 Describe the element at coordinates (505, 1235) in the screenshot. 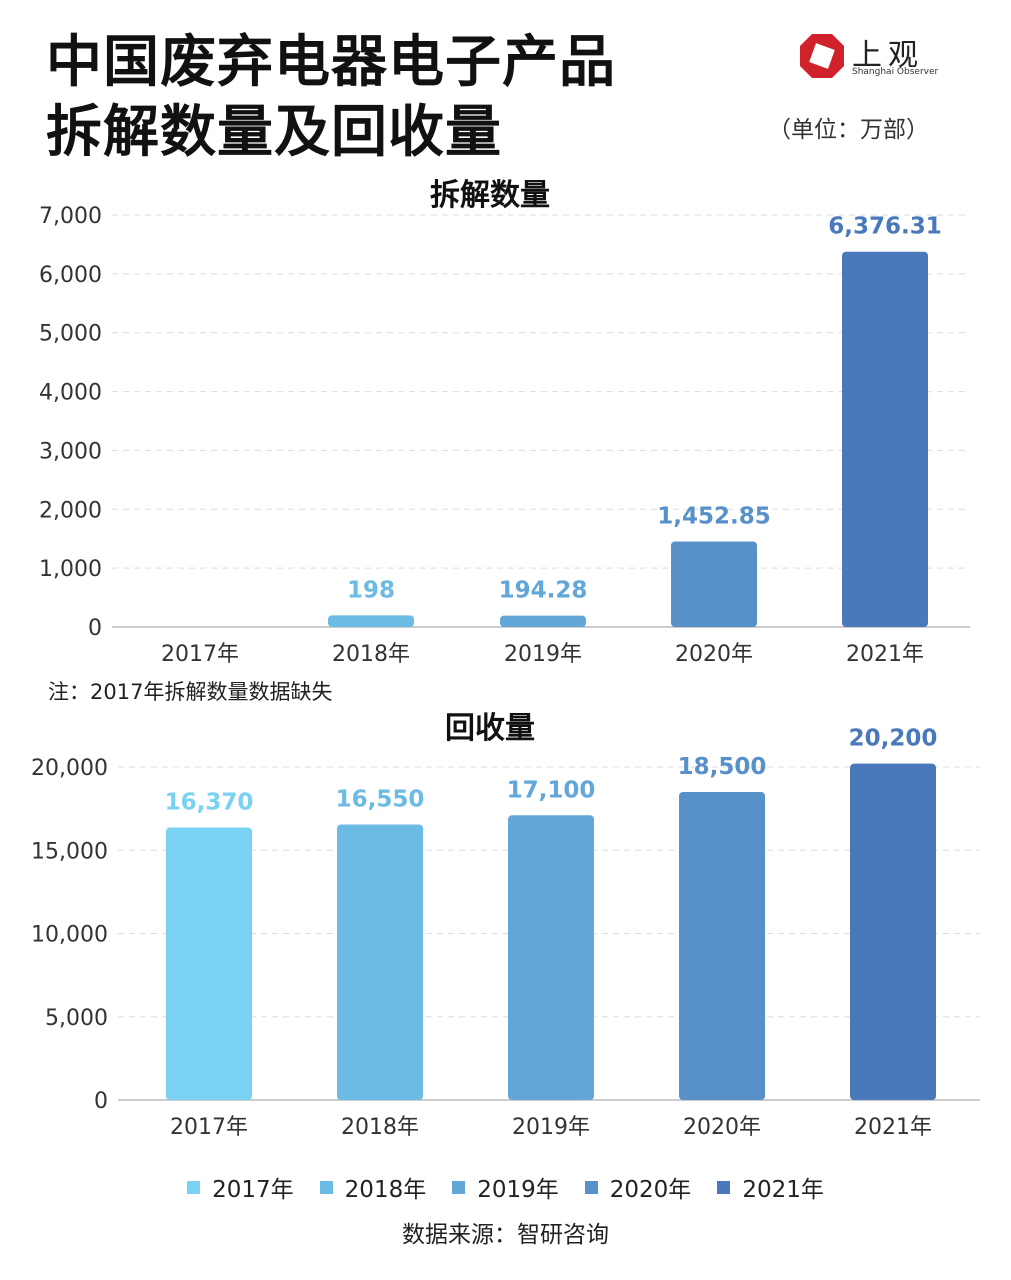

I see `source-text: 数据来源：智研咨询` at that location.